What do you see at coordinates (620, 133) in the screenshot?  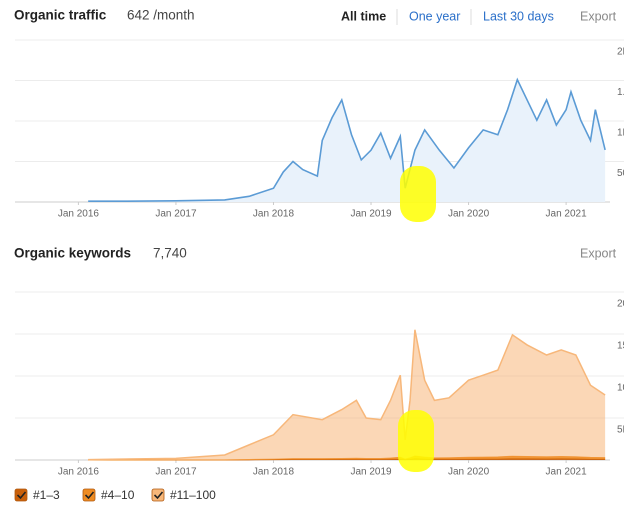 I see `y-tick-label: 1K` at bounding box center [620, 133].